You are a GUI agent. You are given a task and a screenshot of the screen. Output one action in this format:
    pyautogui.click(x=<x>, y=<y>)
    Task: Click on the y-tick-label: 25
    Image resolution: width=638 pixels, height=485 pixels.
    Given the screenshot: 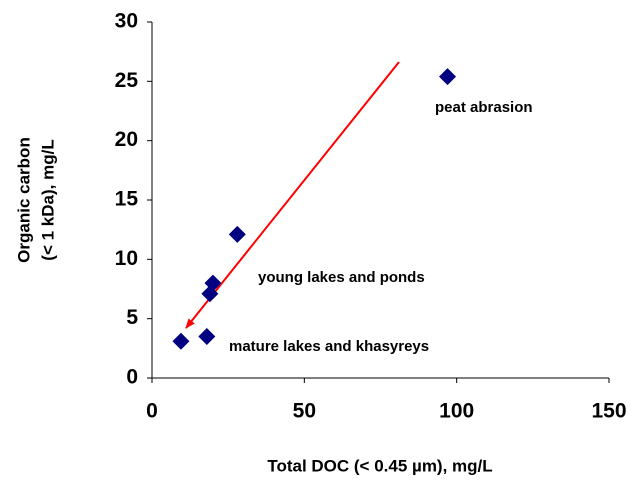 What is the action you would take?
    pyautogui.click(x=127, y=80)
    